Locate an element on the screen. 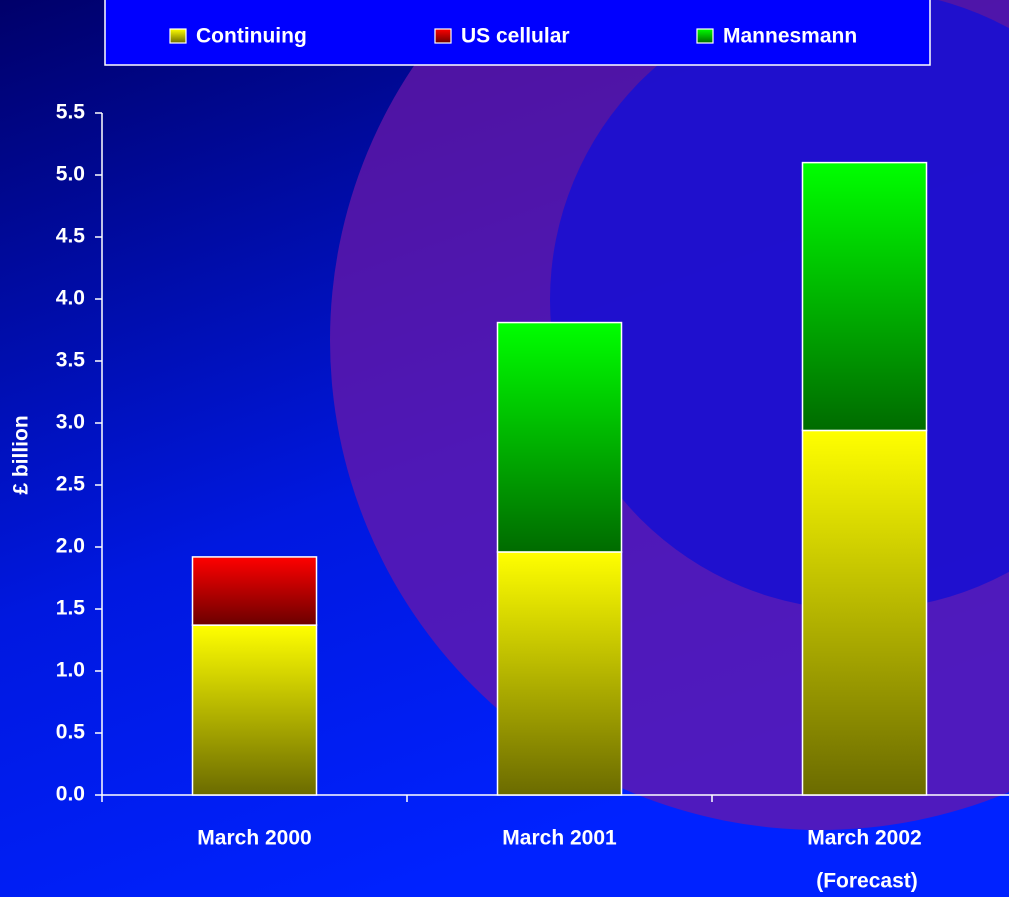  y-tick-label: 0.0 is located at coordinates (70, 794).